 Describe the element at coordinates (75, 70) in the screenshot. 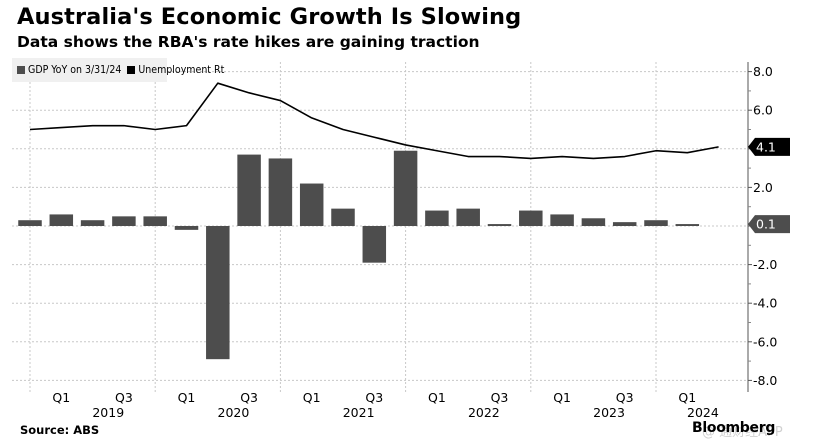

I see `legend-label-gdp: GDP YoY on 3/31/24` at that location.